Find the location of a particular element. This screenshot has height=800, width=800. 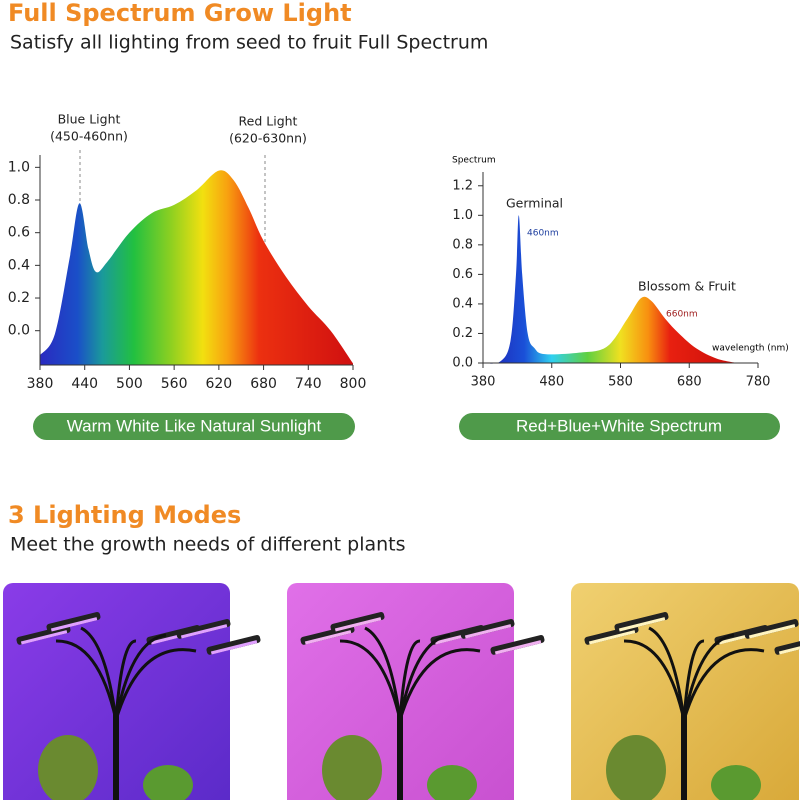

annotation: (620-630nn) is located at coordinates (268, 138).